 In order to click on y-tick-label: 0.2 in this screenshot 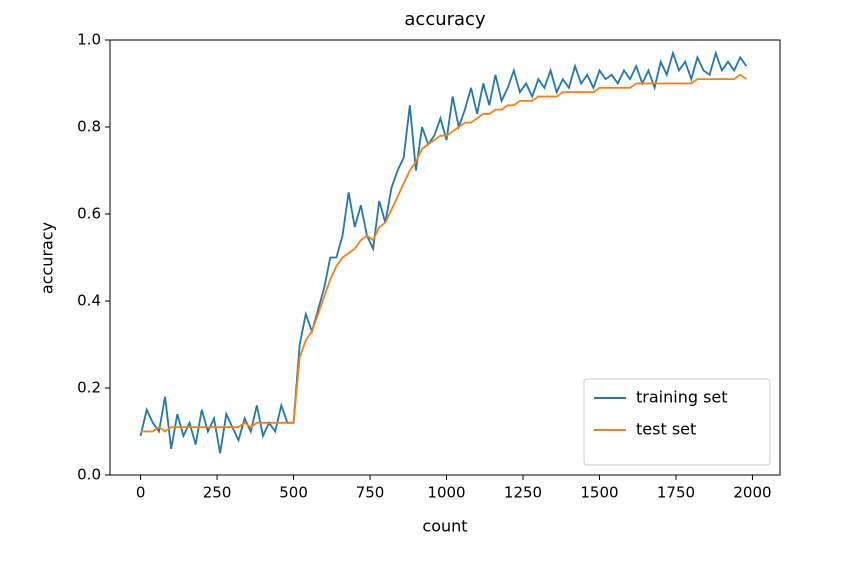, I will do `click(89, 388)`.